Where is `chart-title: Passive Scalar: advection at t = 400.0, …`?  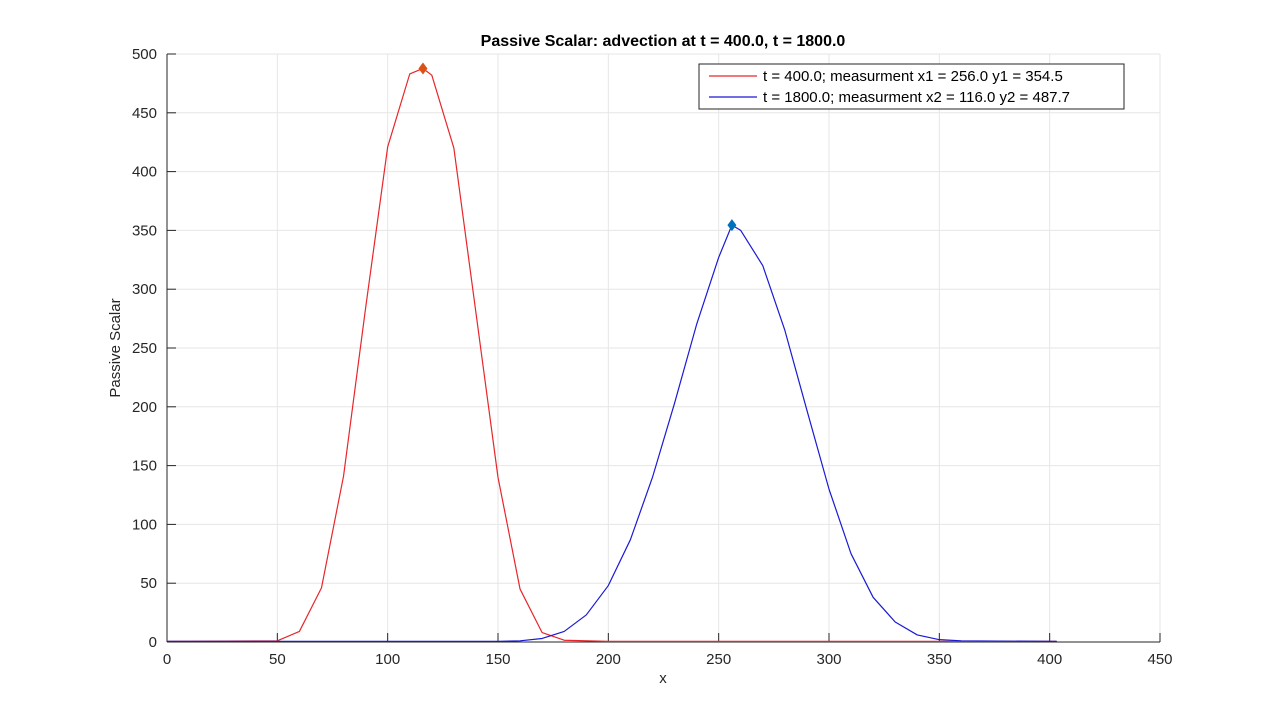
chart-title: Passive Scalar: advection at t = 400.0, … is located at coordinates (663, 41).